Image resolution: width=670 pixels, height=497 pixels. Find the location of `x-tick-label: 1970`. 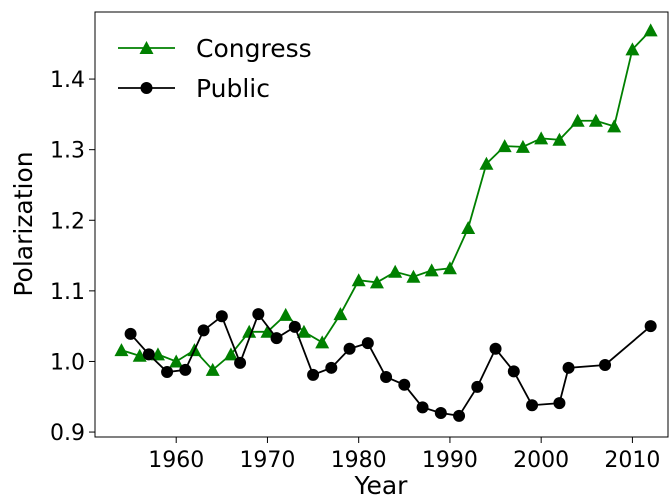

x-tick-label: 1970 is located at coordinates (267, 460).